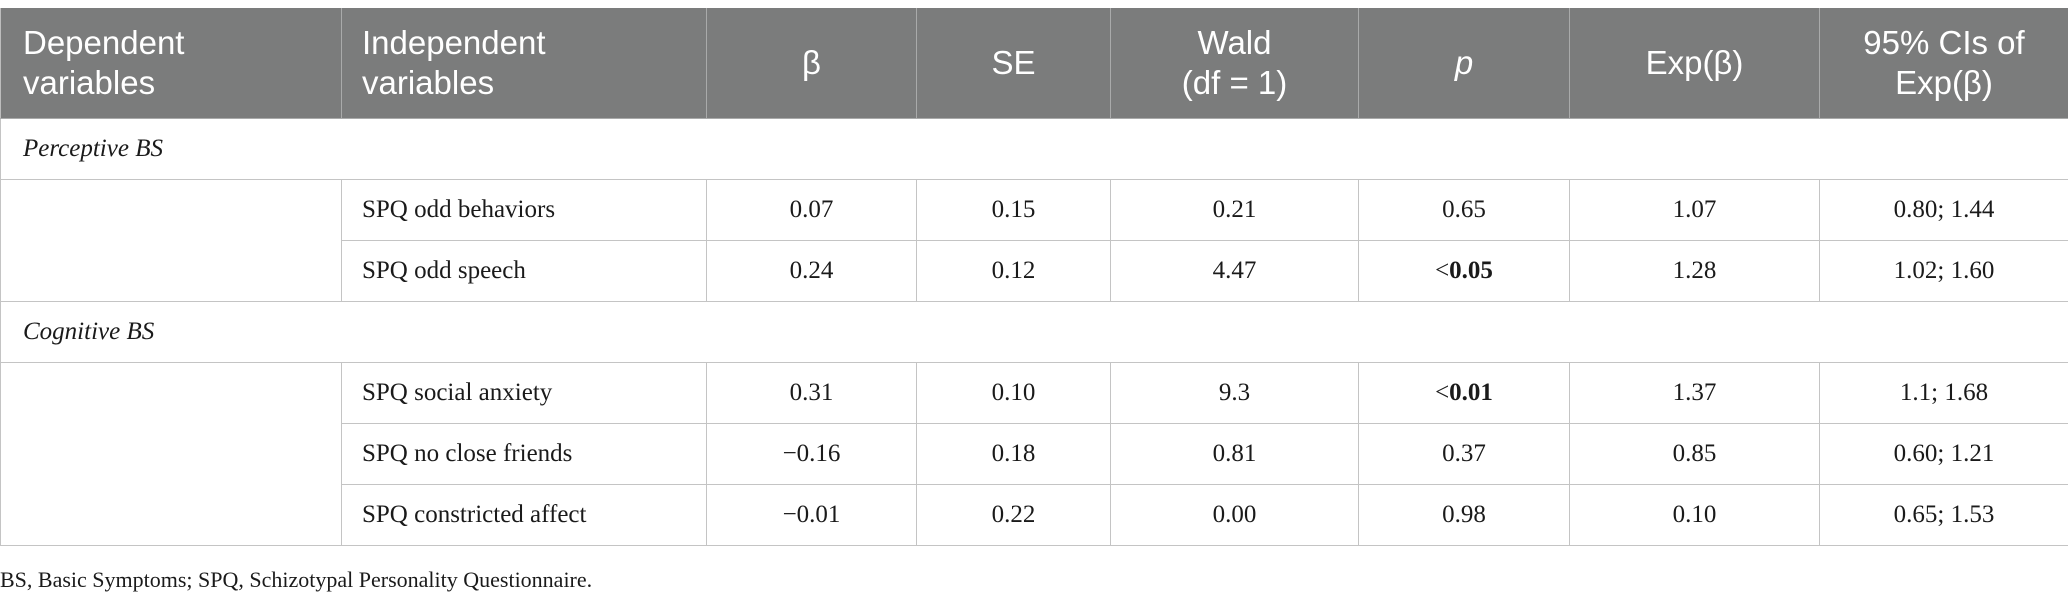 The image size is (2068, 606). What do you see at coordinates (1943, 209) in the screenshot?
I see `ci-value: 0.80; 1.44` at bounding box center [1943, 209].